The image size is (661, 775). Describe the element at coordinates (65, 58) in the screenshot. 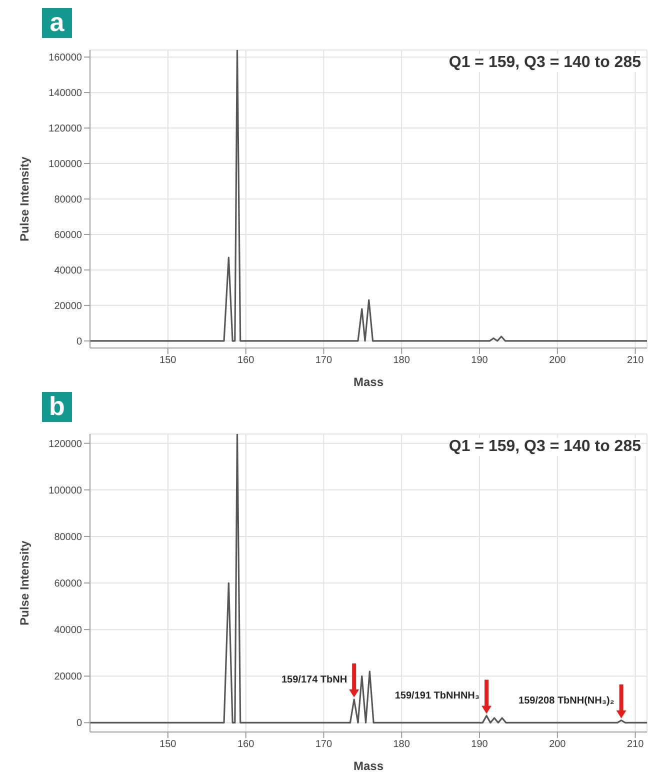

I see `y-tick-label: 160000` at that location.